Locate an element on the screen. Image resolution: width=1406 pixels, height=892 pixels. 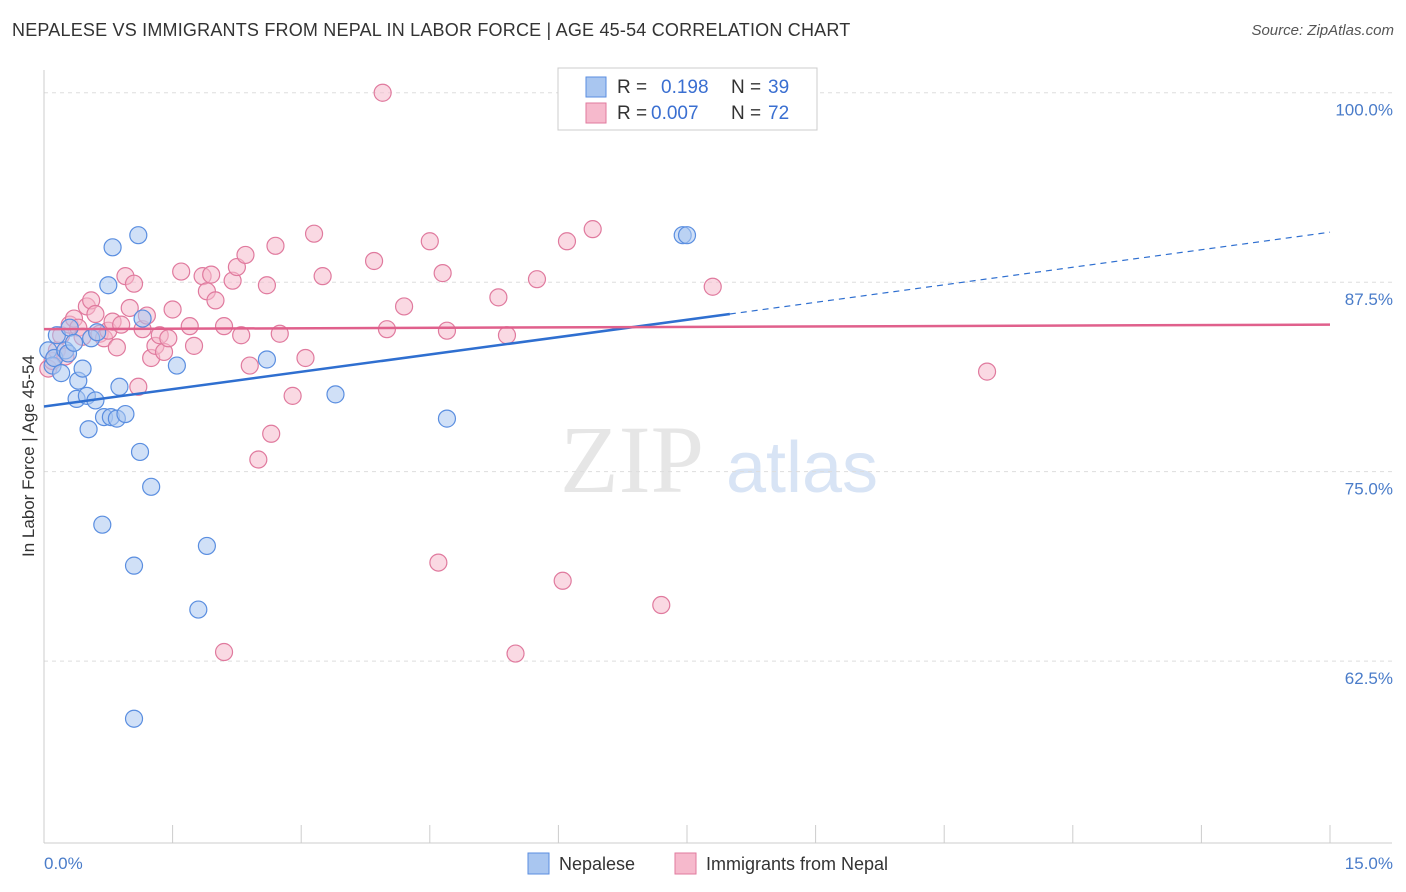
legend-swatch-nepalese is located at coordinates (596, 87).